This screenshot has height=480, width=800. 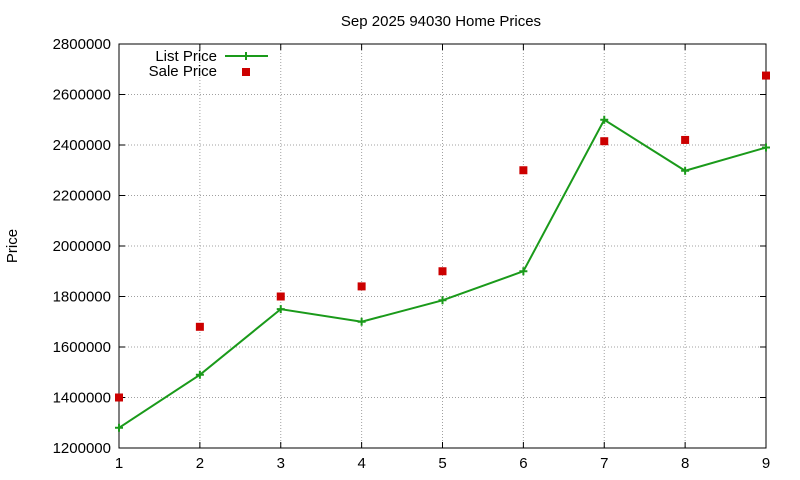 What do you see at coordinates (119, 463) in the screenshot?
I see `x-tick-label: 1` at bounding box center [119, 463].